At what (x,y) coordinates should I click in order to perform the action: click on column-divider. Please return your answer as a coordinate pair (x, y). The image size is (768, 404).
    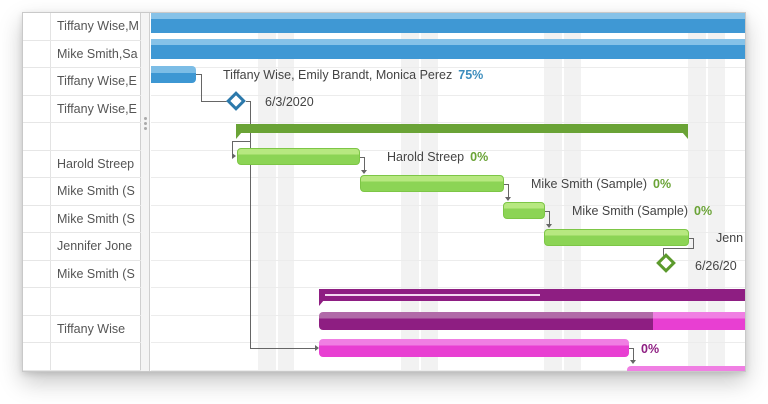
    Looking at the image, I should click on (50, 192).